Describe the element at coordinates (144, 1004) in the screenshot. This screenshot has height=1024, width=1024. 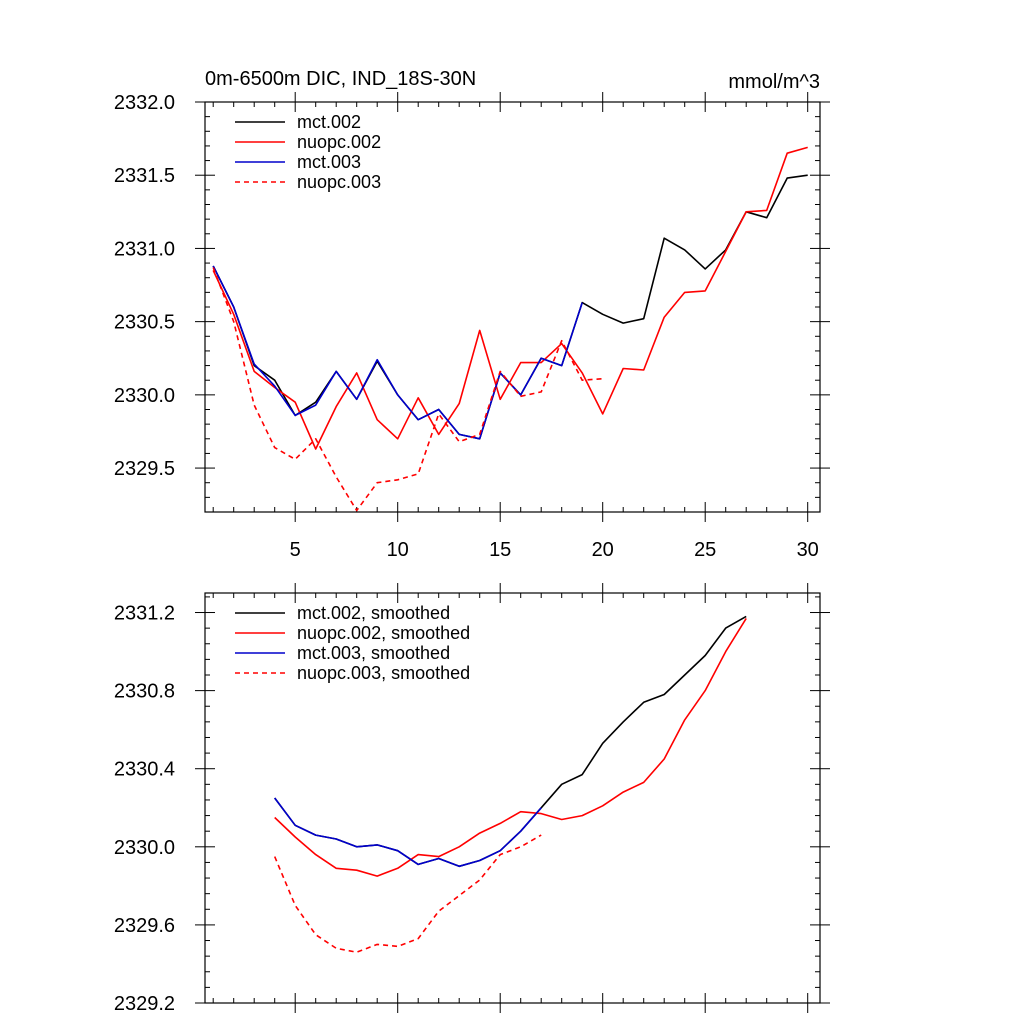
I see `y-tick-label: 2329.2` at that location.